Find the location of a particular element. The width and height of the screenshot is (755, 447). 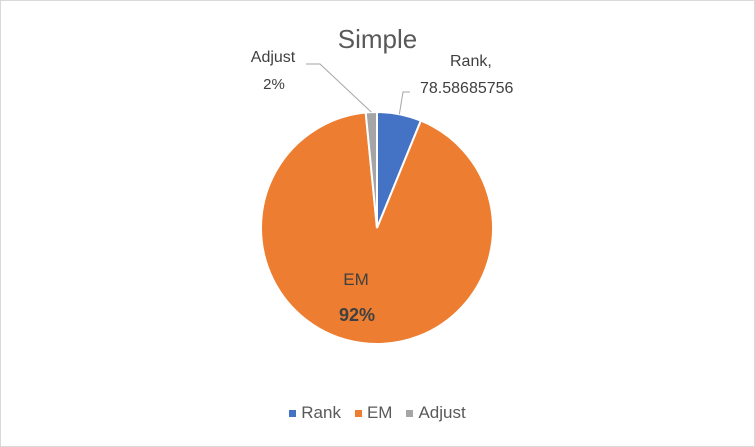

leader-line-adjust is located at coordinates (339, 88).